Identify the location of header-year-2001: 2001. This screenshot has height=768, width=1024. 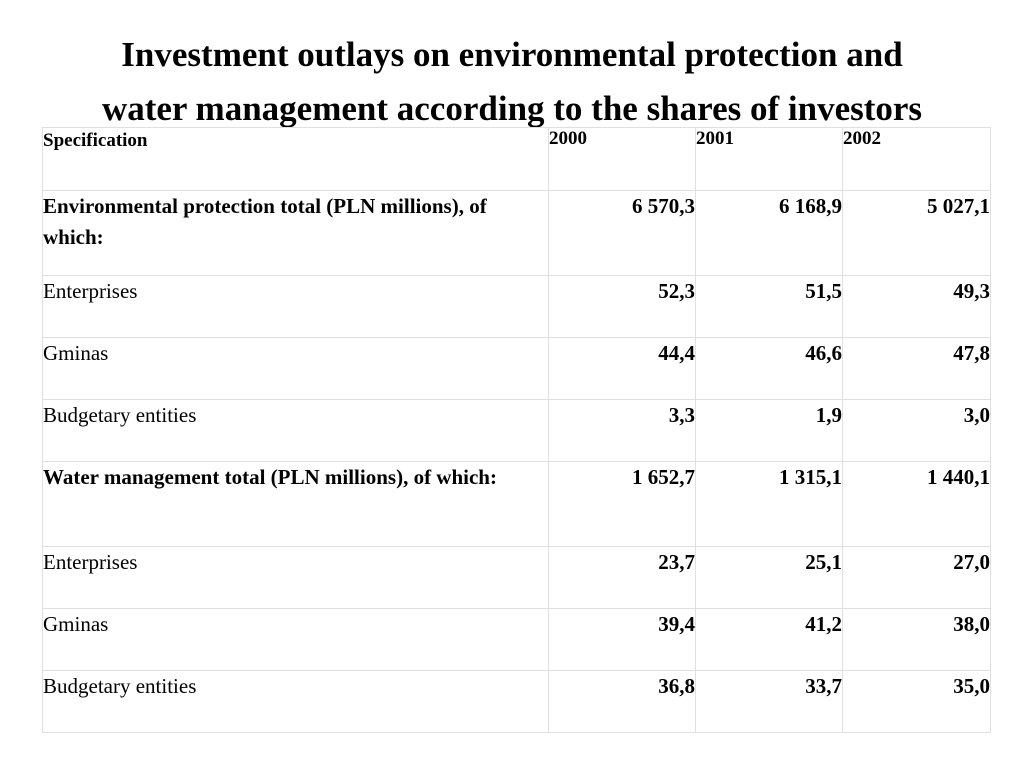
(769, 159).